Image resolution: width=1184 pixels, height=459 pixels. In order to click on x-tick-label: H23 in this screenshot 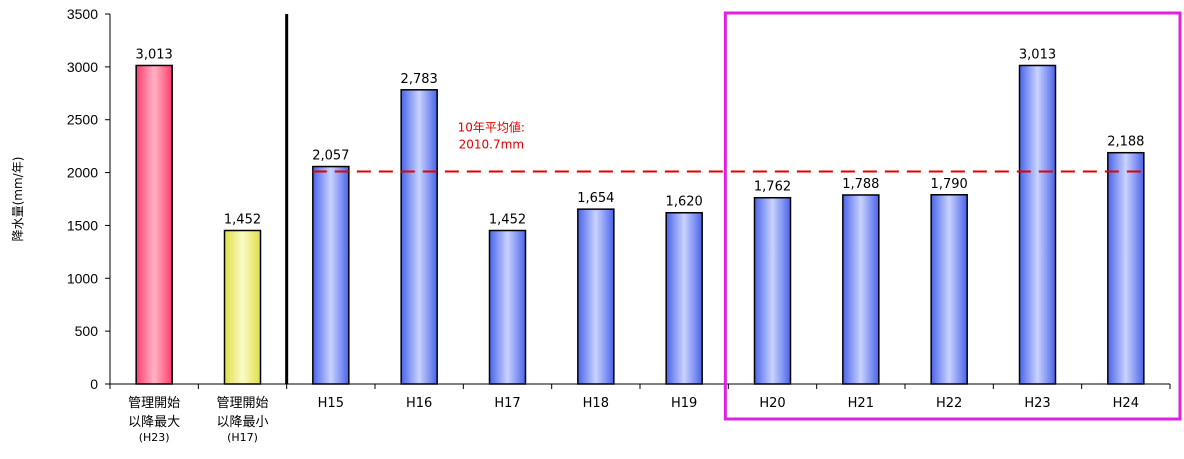, I will do `click(1037, 403)`.